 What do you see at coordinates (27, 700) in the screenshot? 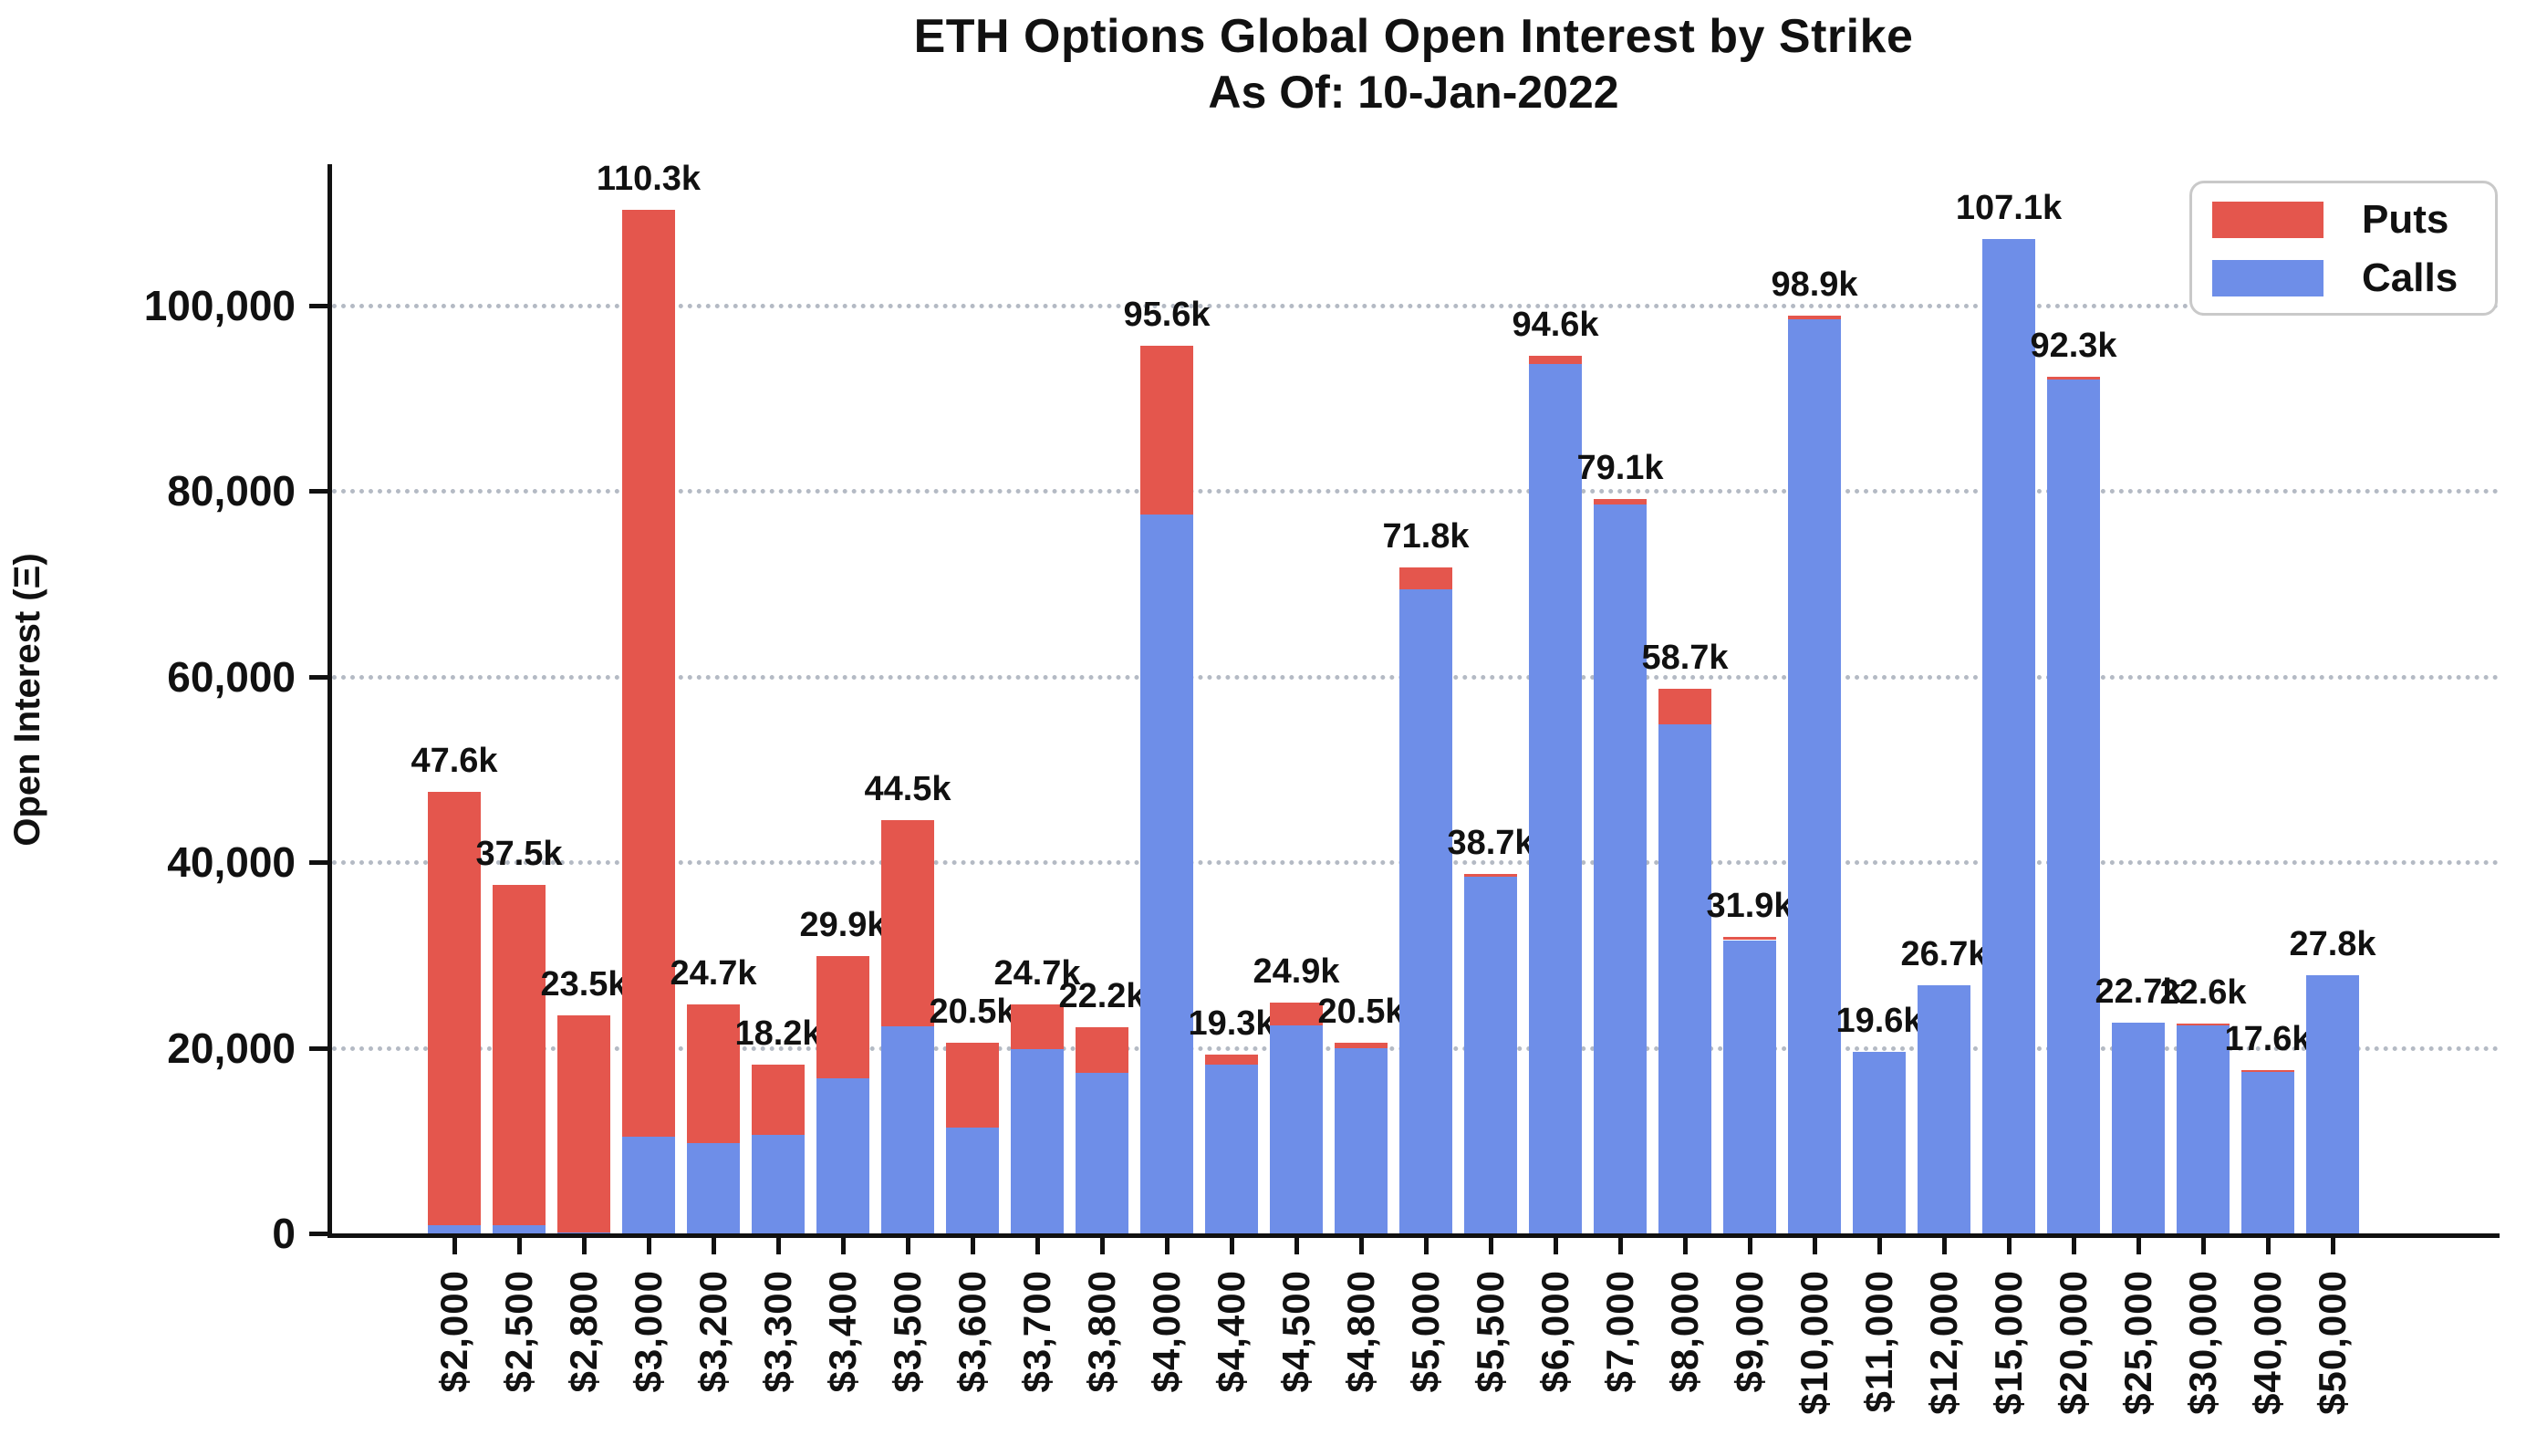
I see `y-axis-label: Open Interest (Ξ)` at bounding box center [27, 700].